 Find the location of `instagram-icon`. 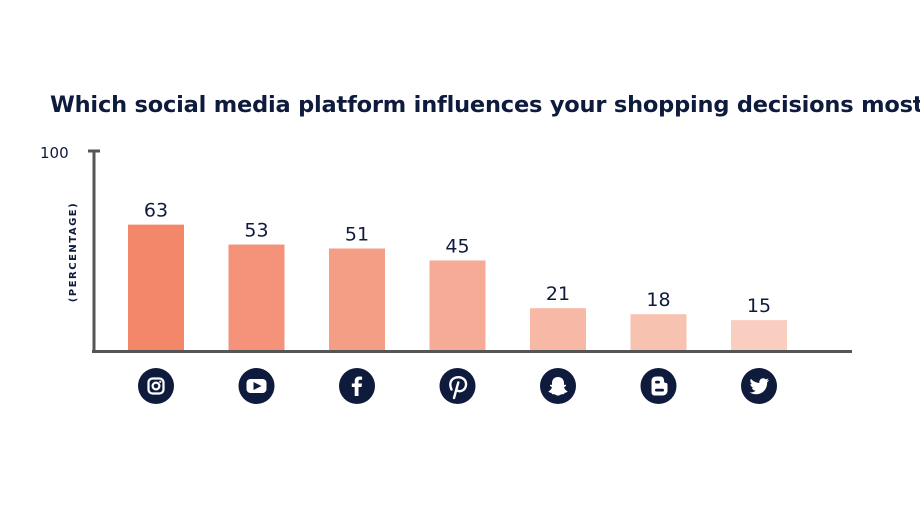

instagram-icon is located at coordinates (156, 386).